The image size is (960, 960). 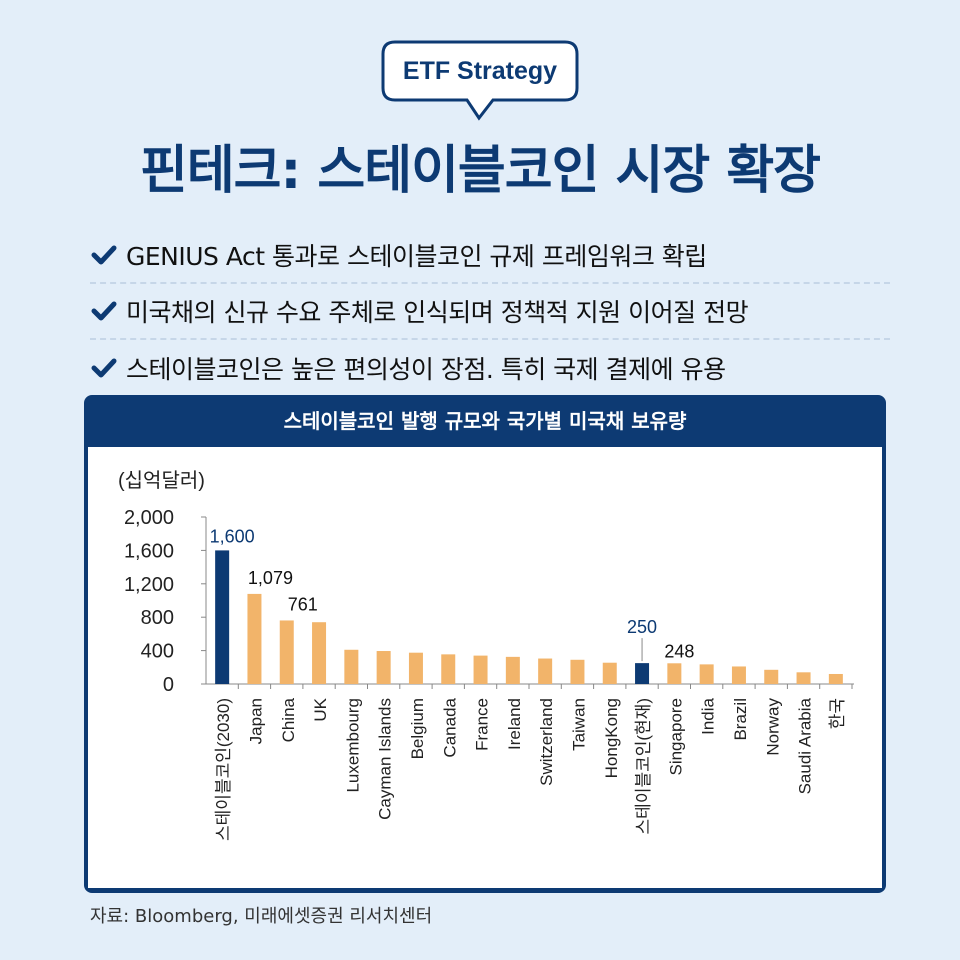 I want to click on y-tick-label: 800, so click(x=157, y=618).